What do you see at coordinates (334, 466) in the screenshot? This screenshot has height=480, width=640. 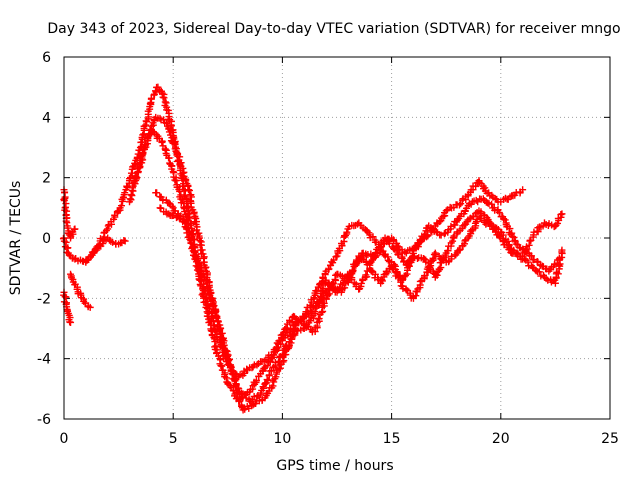 I see `x-axis-label: GPS time / hours` at bounding box center [334, 466].